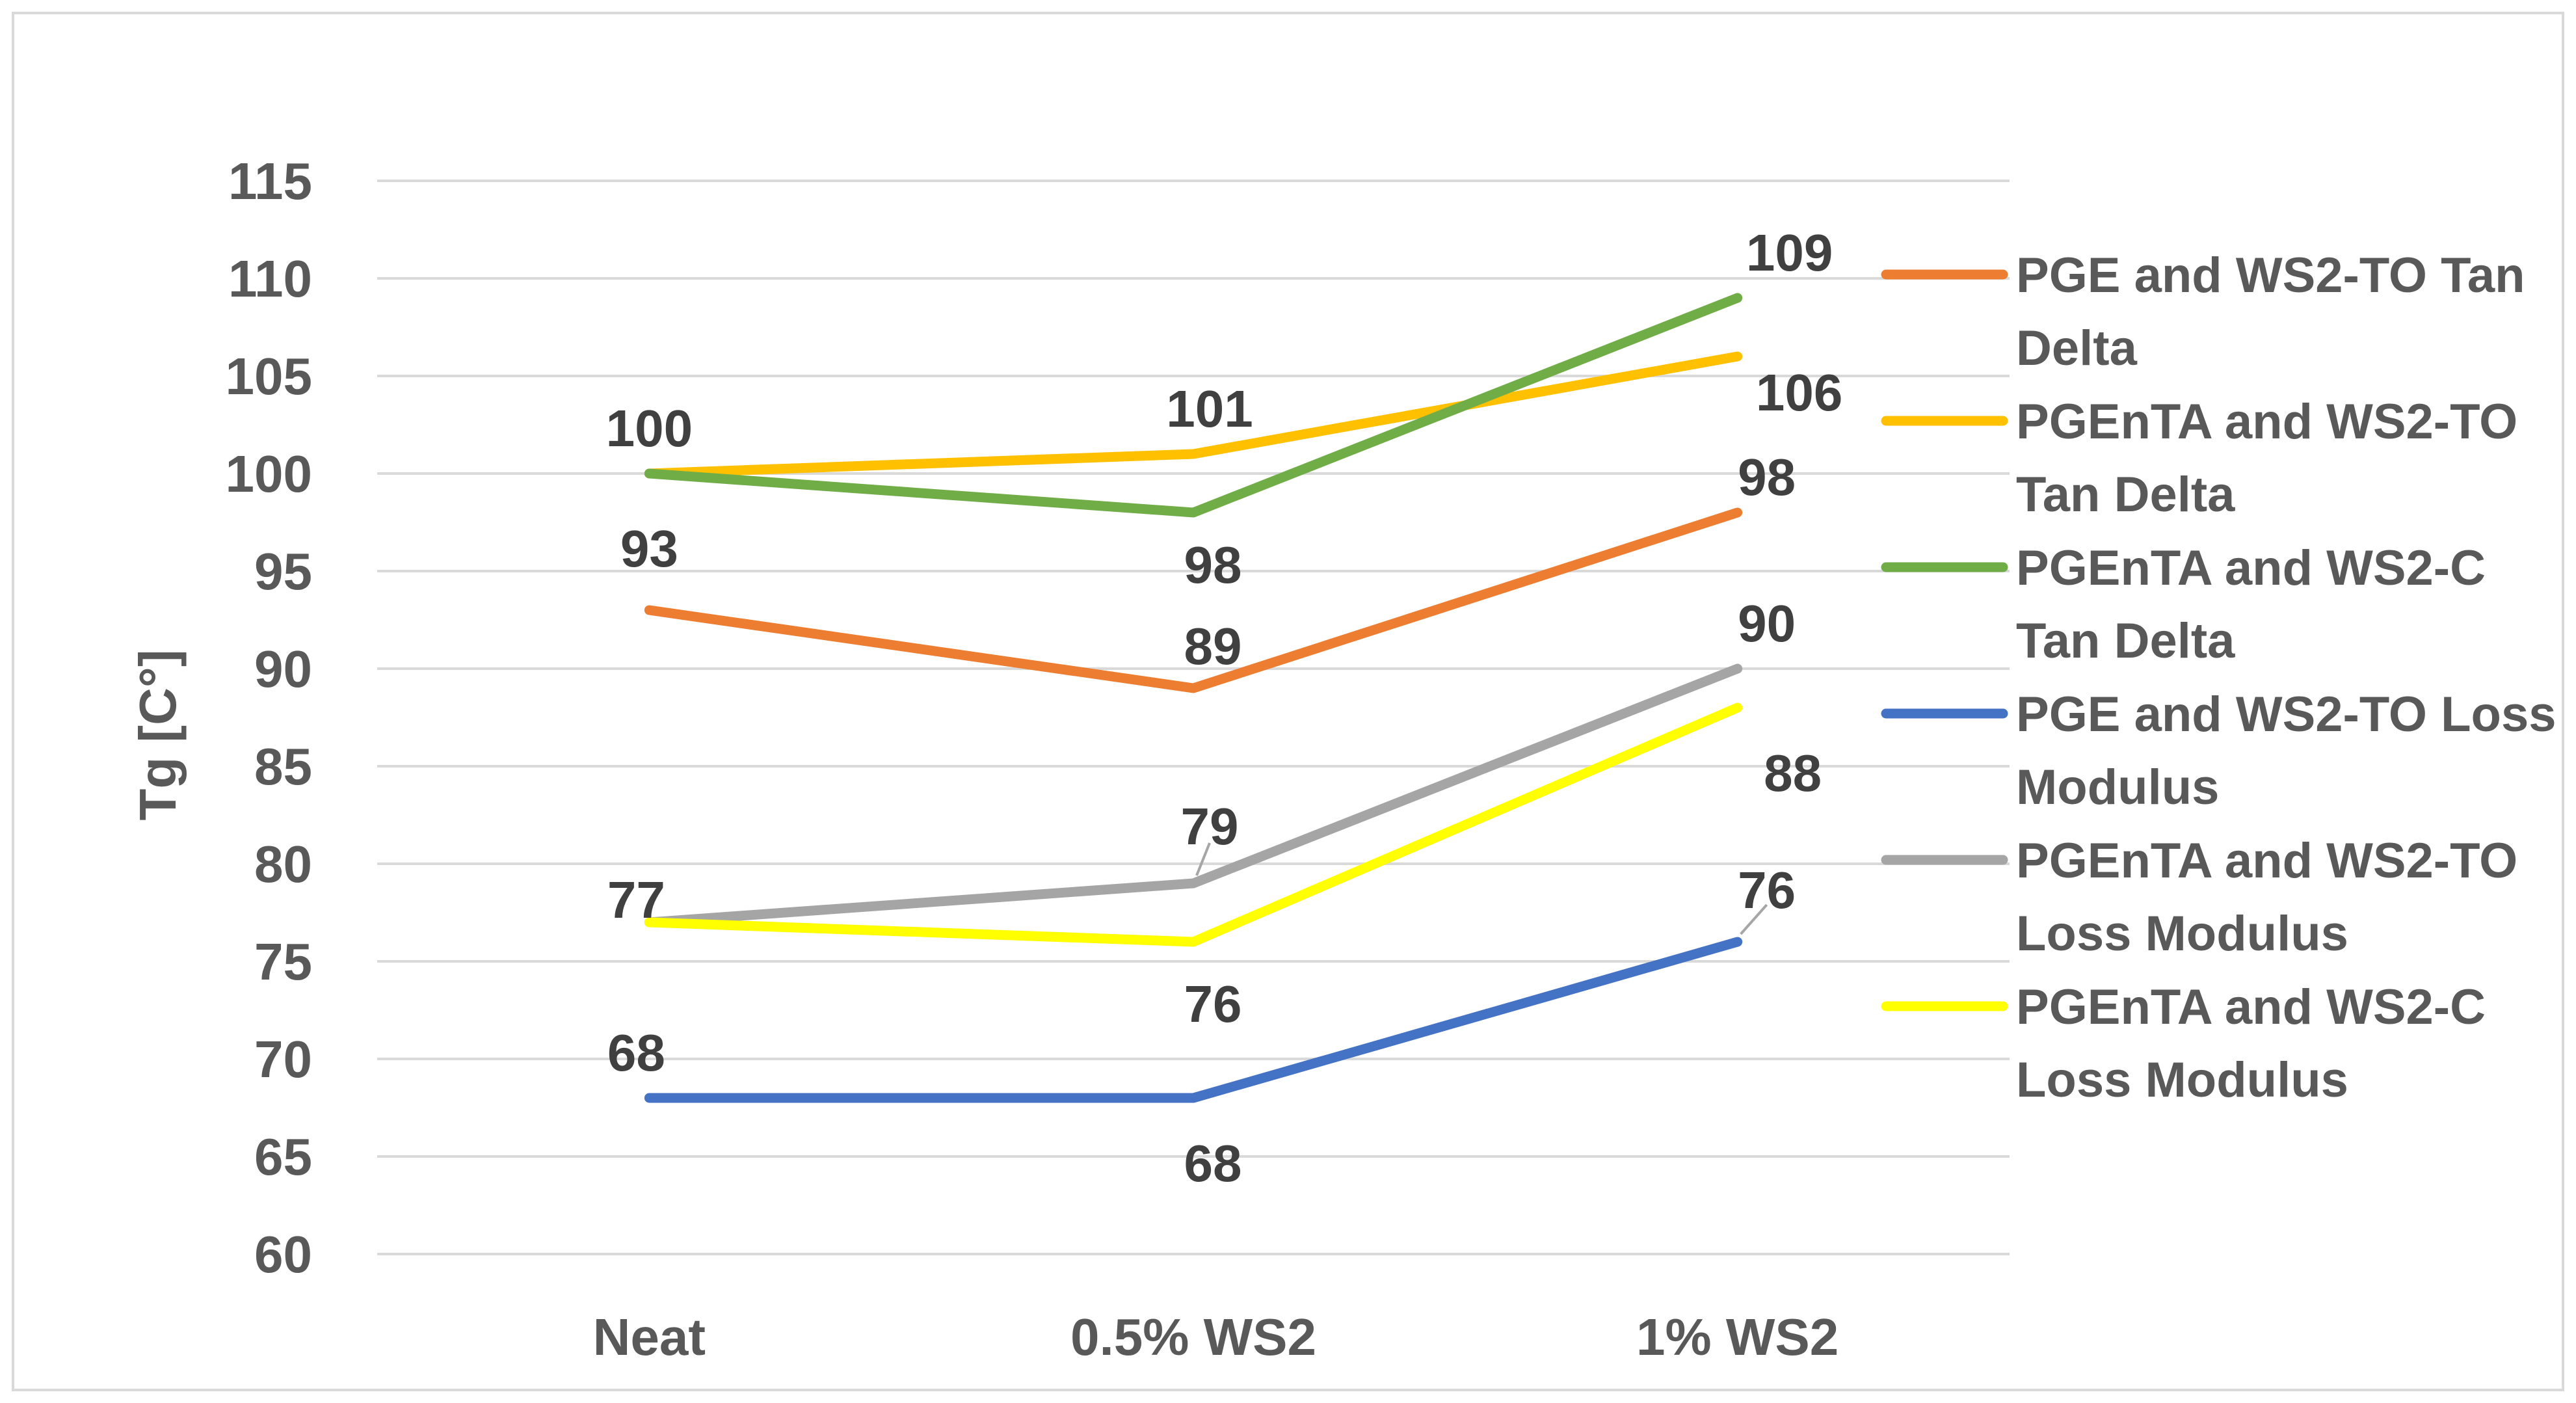  What do you see at coordinates (283, 1254) in the screenshot?
I see `y-tick-label: 60` at bounding box center [283, 1254].